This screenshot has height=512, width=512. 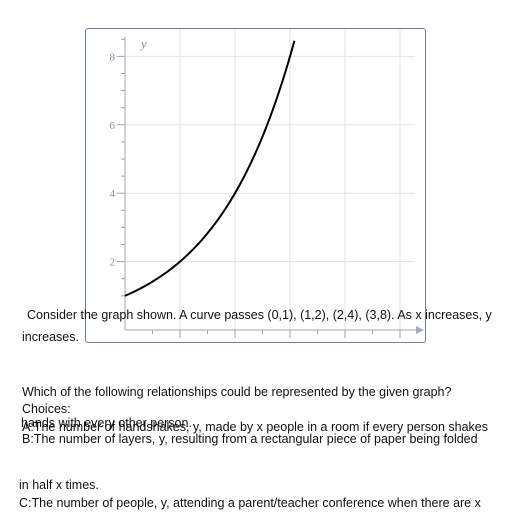 I want to click on y-tick-label: 4, so click(x=113, y=194).